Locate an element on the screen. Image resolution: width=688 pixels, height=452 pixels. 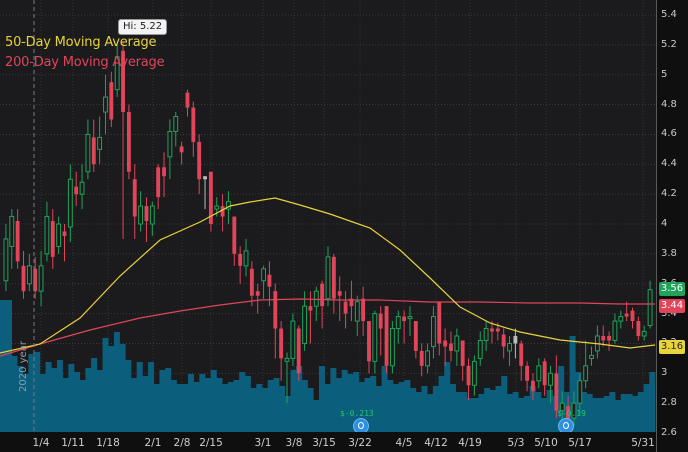
date-tick-label: 1/11 is located at coordinates (73, 443).